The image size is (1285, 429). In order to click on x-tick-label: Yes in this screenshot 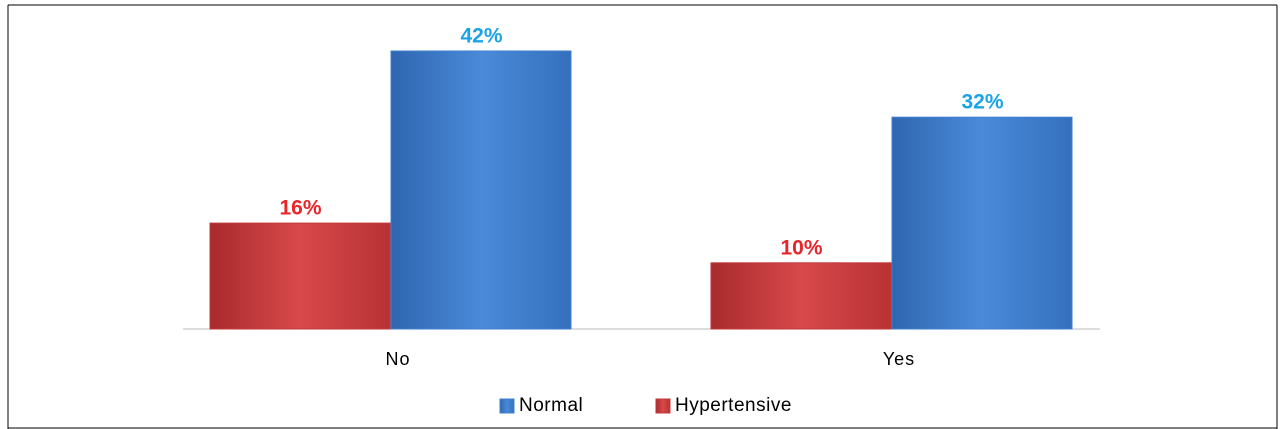, I will do `click(899, 359)`.